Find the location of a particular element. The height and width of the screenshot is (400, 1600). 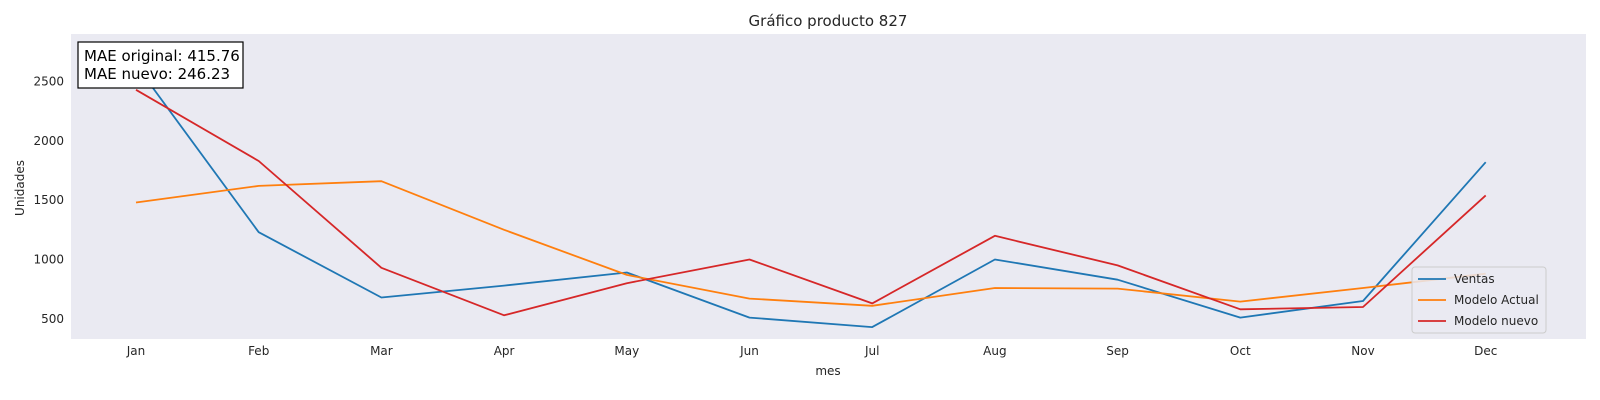

y-tick-labels: 500 1000 1500 2000 2500 is located at coordinates (48, 199).